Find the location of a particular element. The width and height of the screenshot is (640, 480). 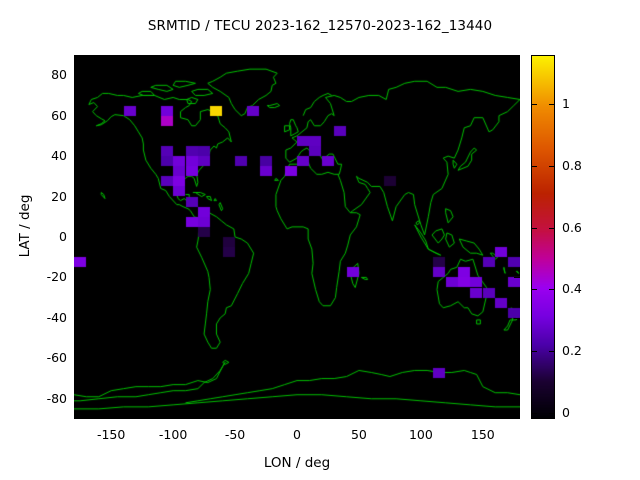

colorbar-tick-label: 0.2 is located at coordinates (572, 351).